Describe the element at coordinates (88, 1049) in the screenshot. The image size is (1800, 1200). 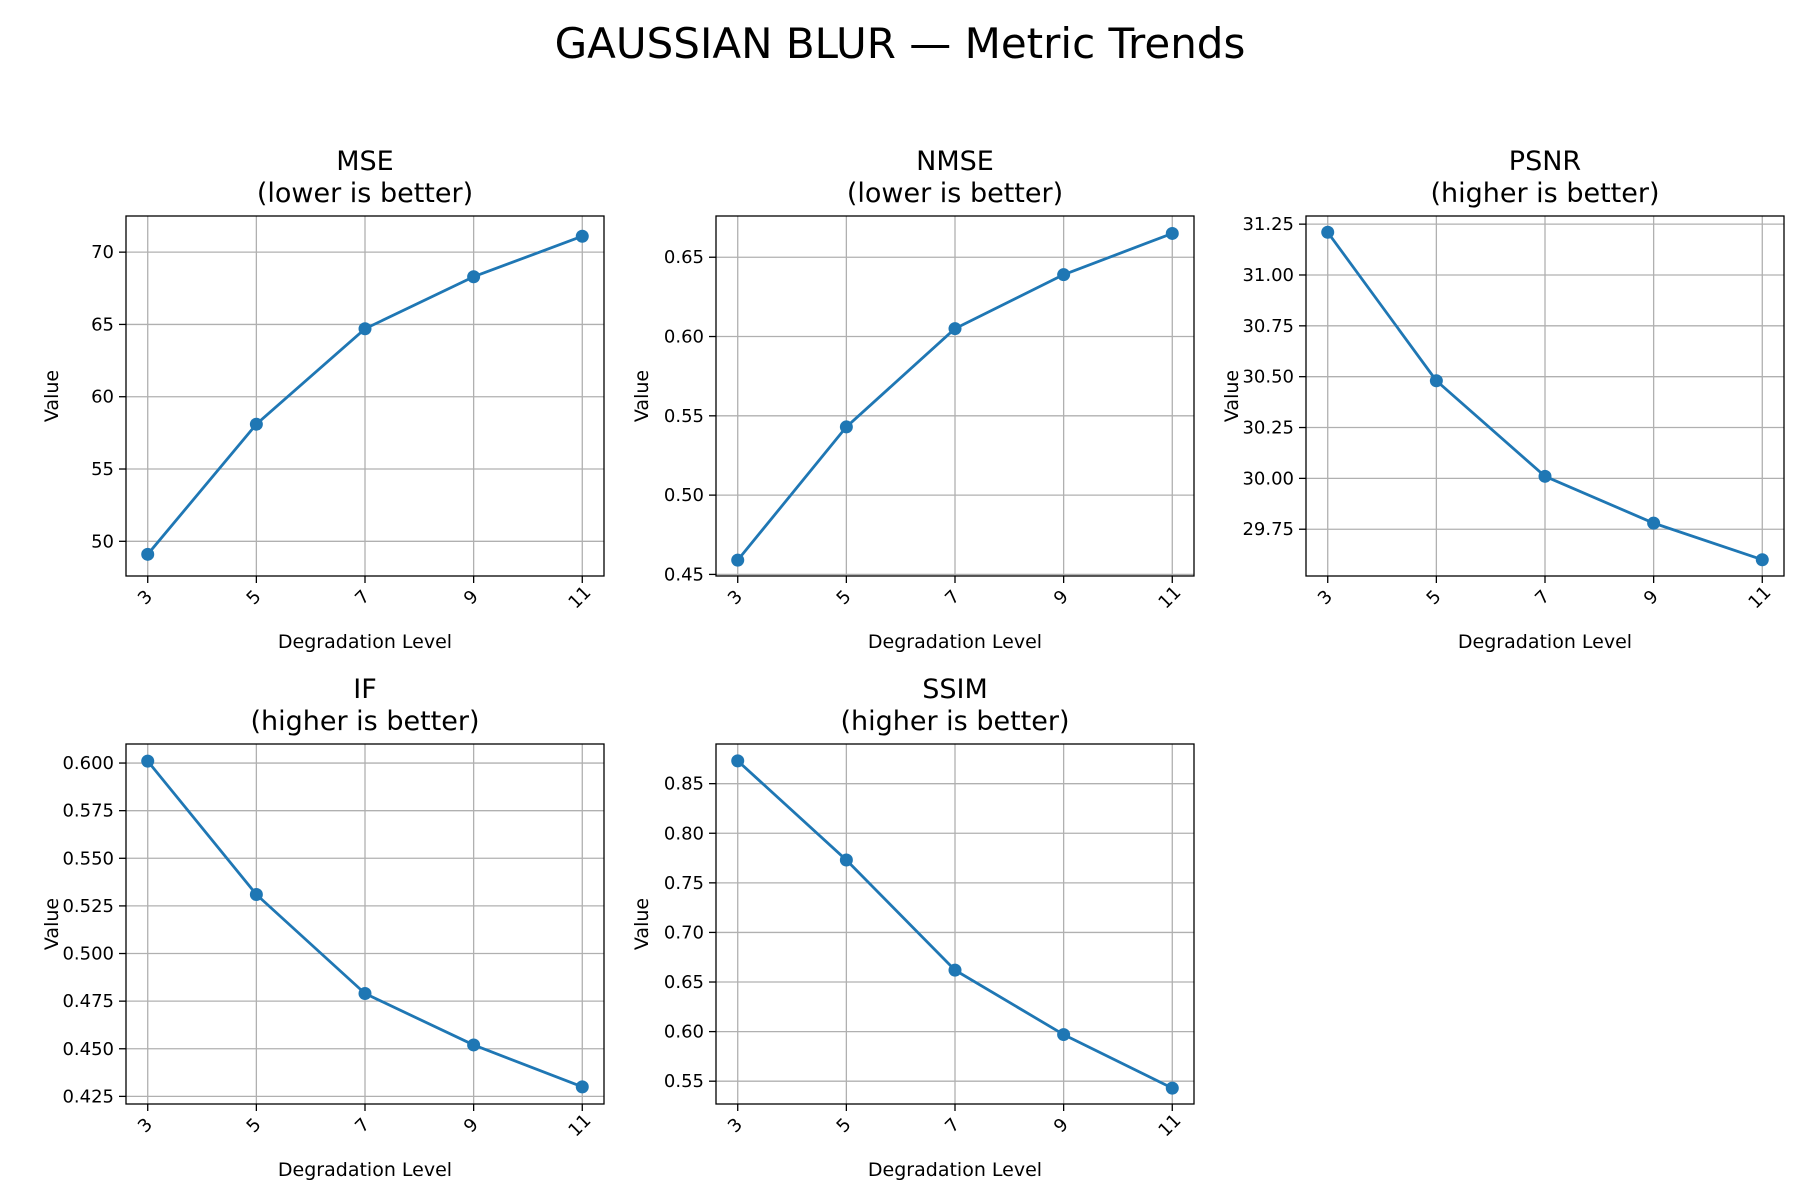
I see `y-tick-label: 0.450` at that location.